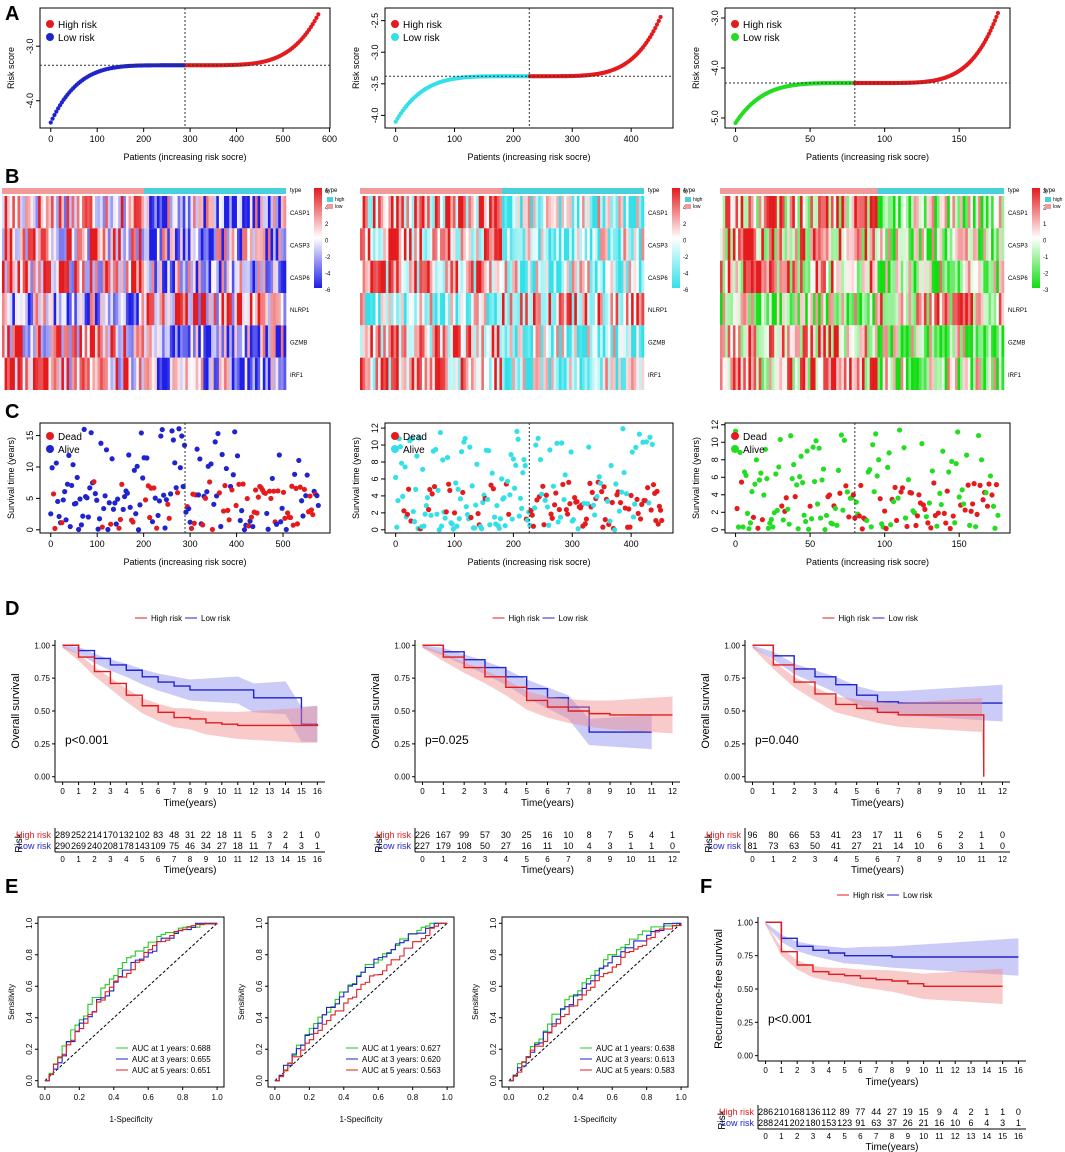 Image resolution: width=1065 pixels, height=1152 pixels. What do you see at coordinates (443, 835) in the screenshot?
I see `risk-high-count: 167` at bounding box center [443, 835].